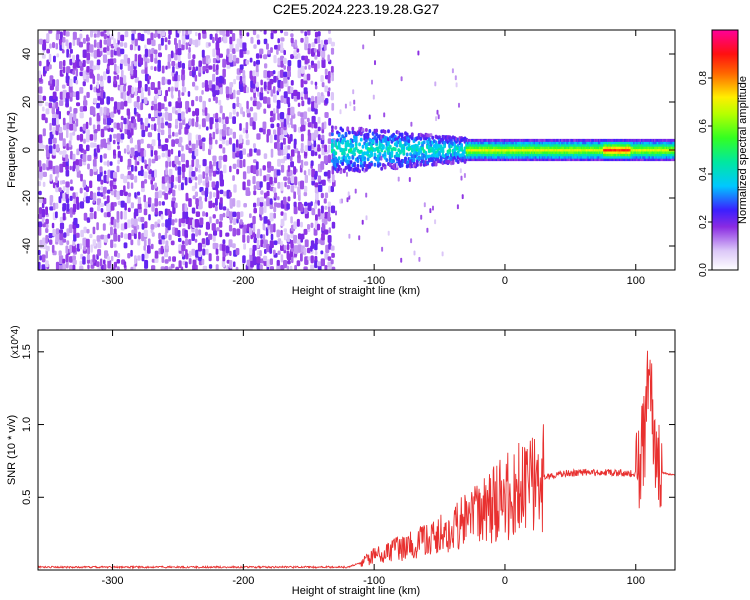 The height and width of the screenshot is (600, 750). What do you see at coordinates (12, 150) in the screenshot?
I see `top-y-axis-label: Frequency (Hz)` at bounding box center [12, 150].